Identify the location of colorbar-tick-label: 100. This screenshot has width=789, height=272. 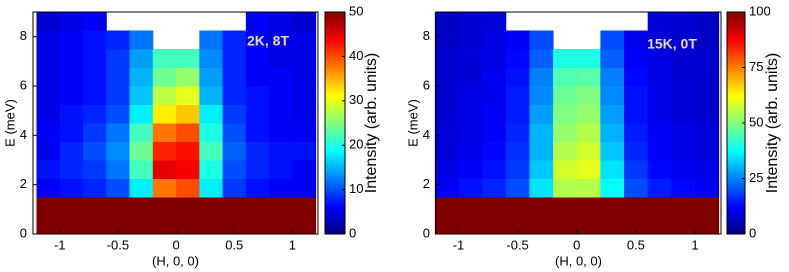
(760, 10).